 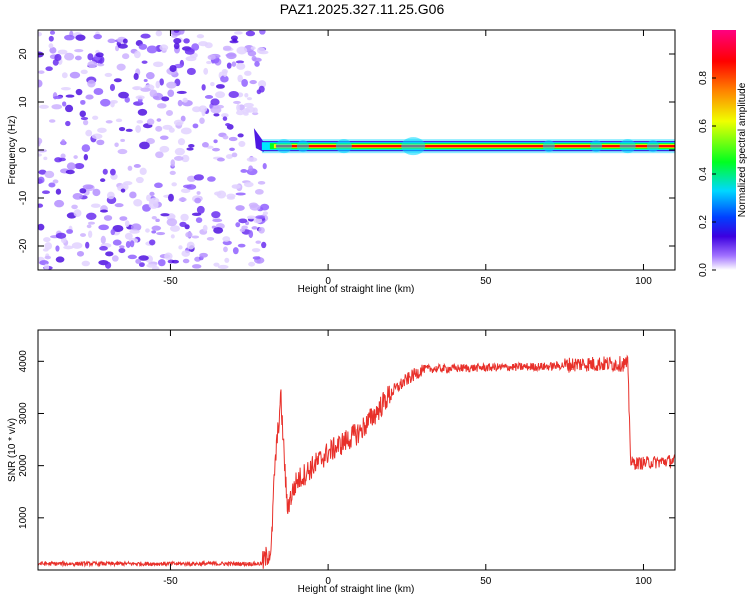 What do you see at coordinates (703, 126) in the screenshot?
I see `colorbar-tick-label: 0.6` at bounding box center [703, 126].